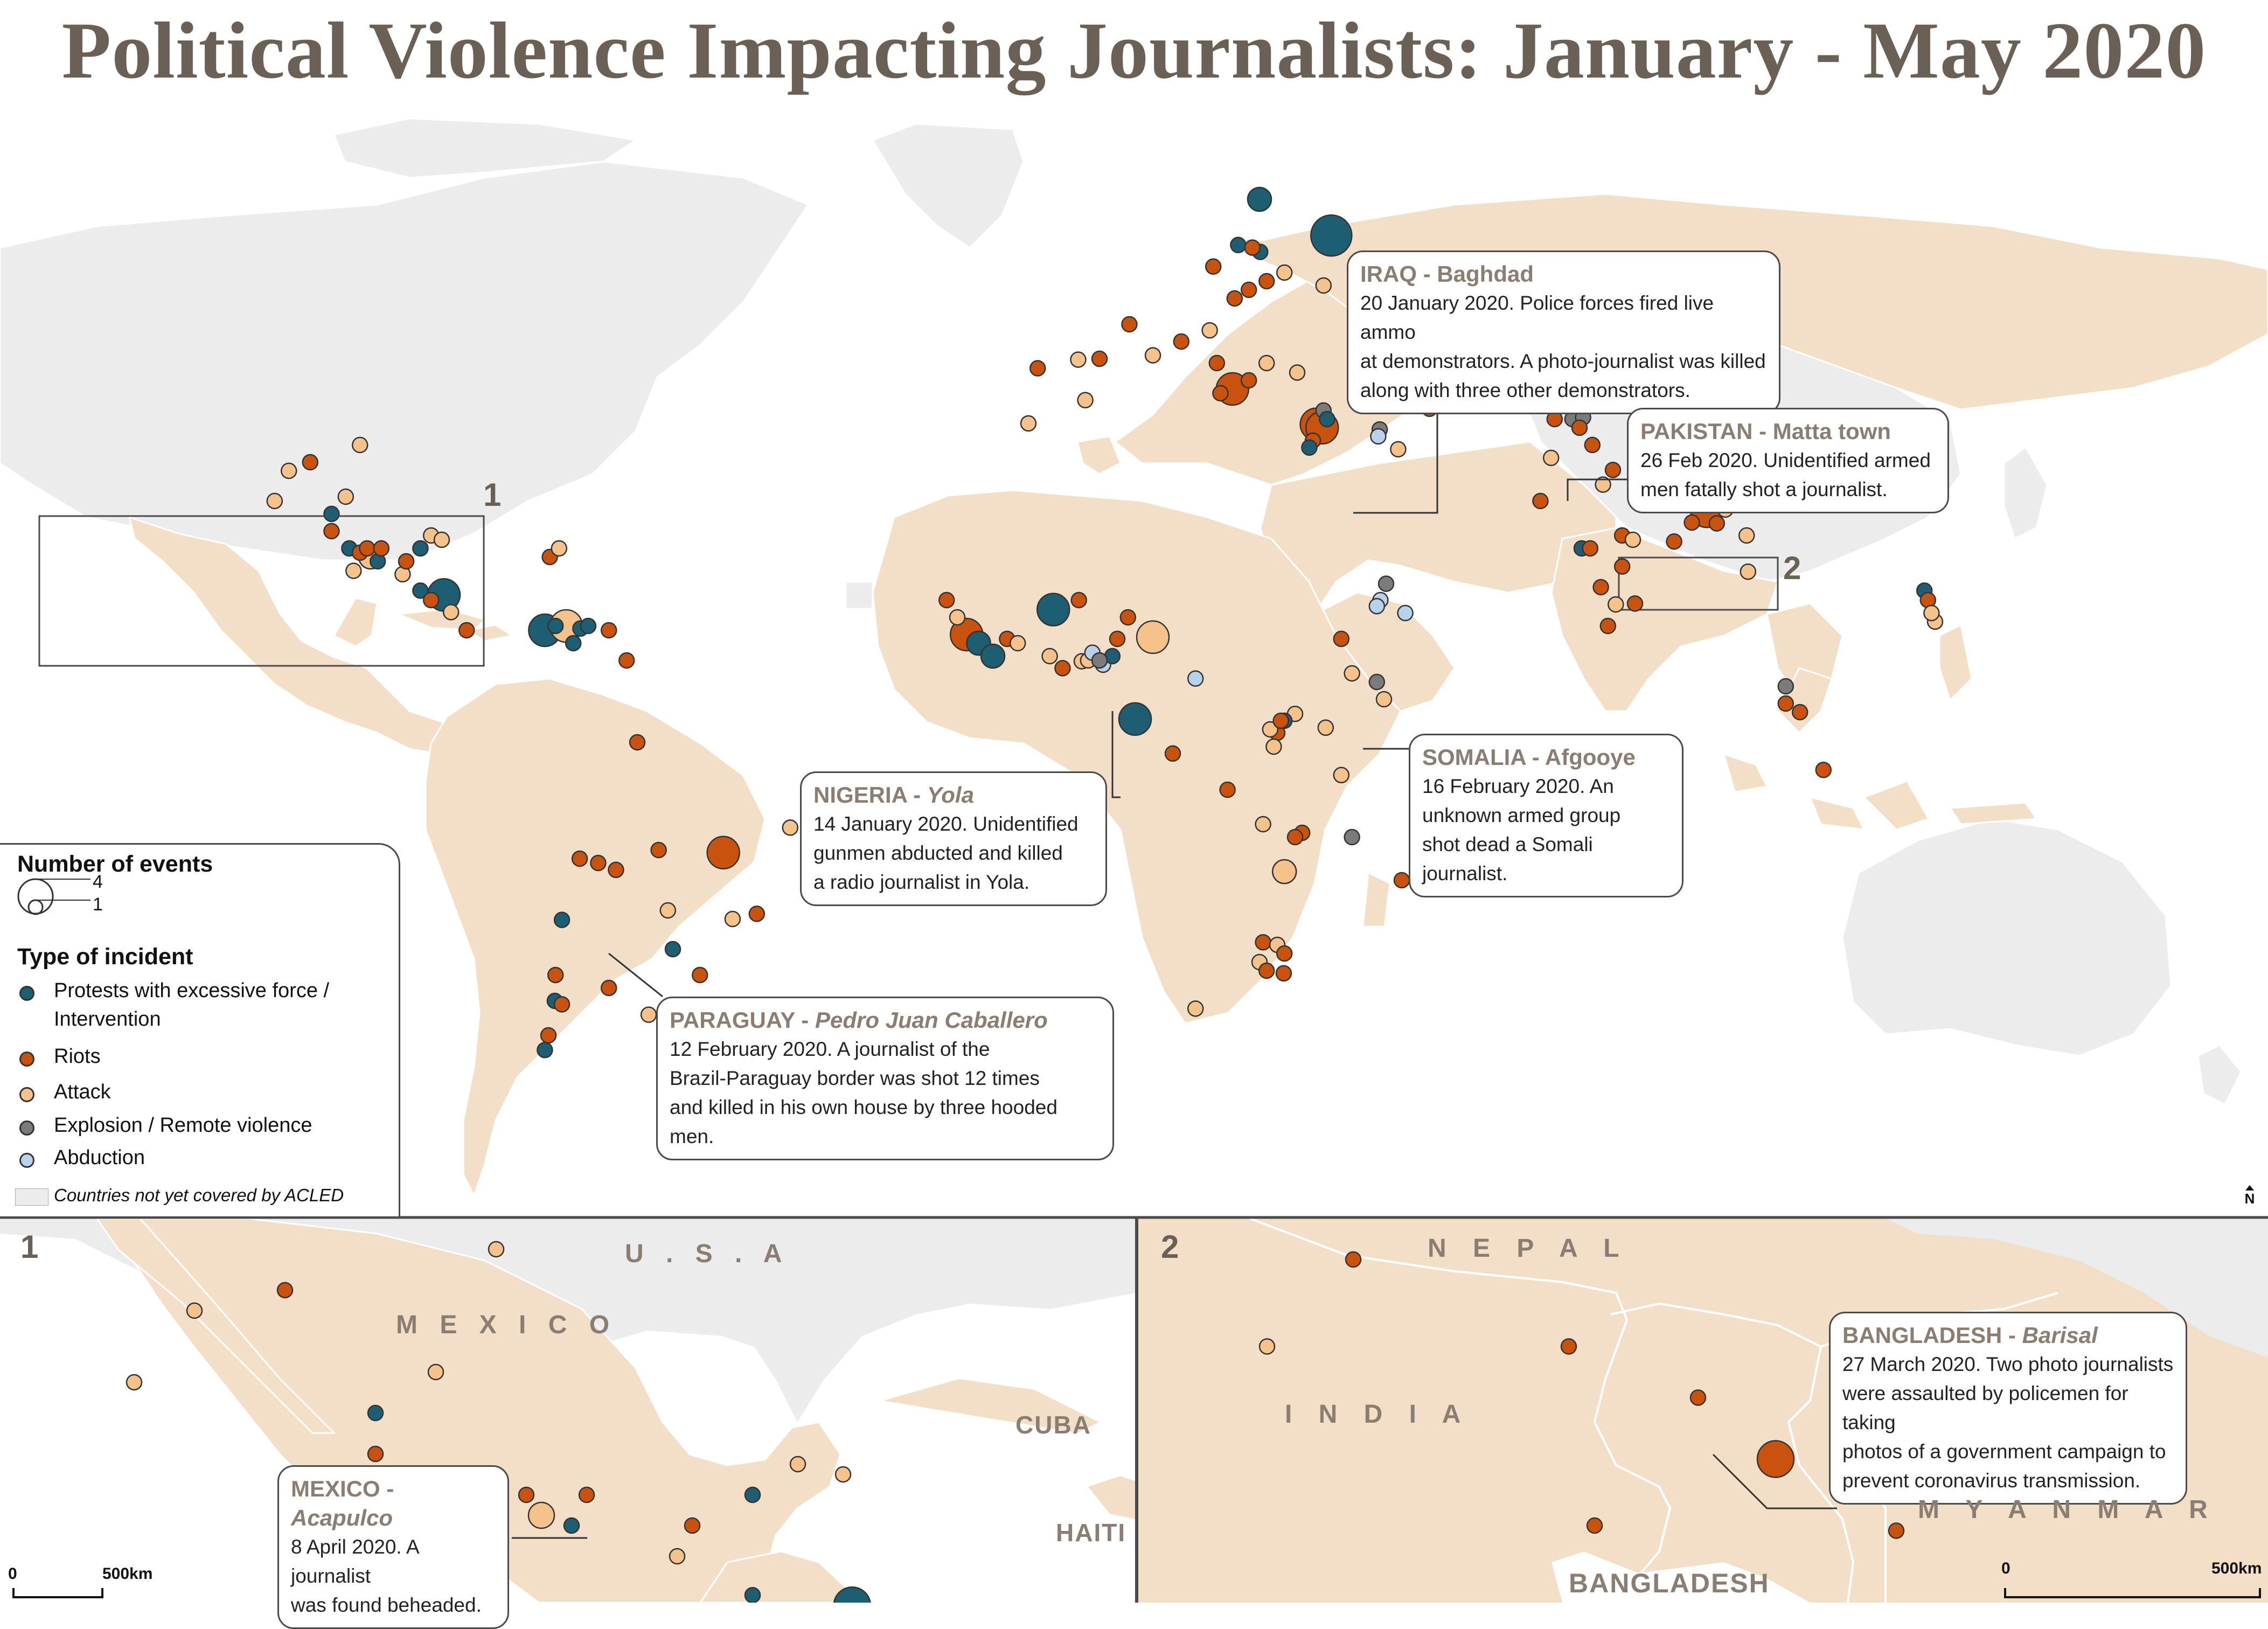  I want to click on inset1-central-am, so click(781, 1576).